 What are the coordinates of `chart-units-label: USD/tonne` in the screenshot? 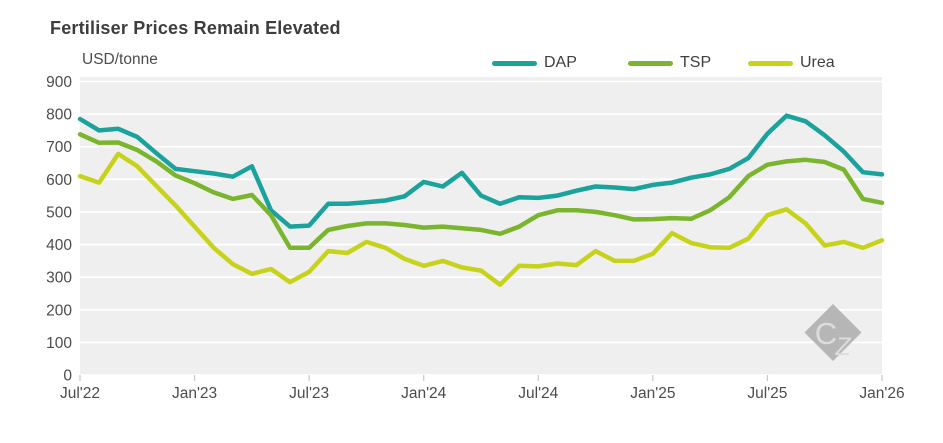 It's located at (120, 59).